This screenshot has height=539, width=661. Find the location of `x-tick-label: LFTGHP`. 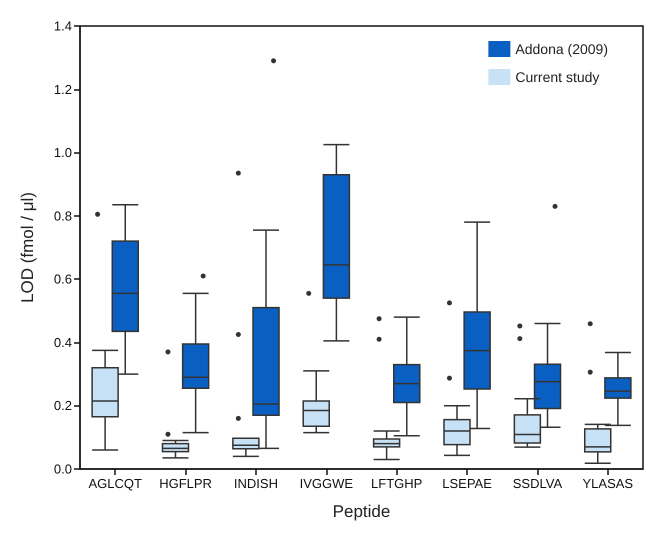

x-tick-label: LFTGHP is located at coordinates (396, 483).